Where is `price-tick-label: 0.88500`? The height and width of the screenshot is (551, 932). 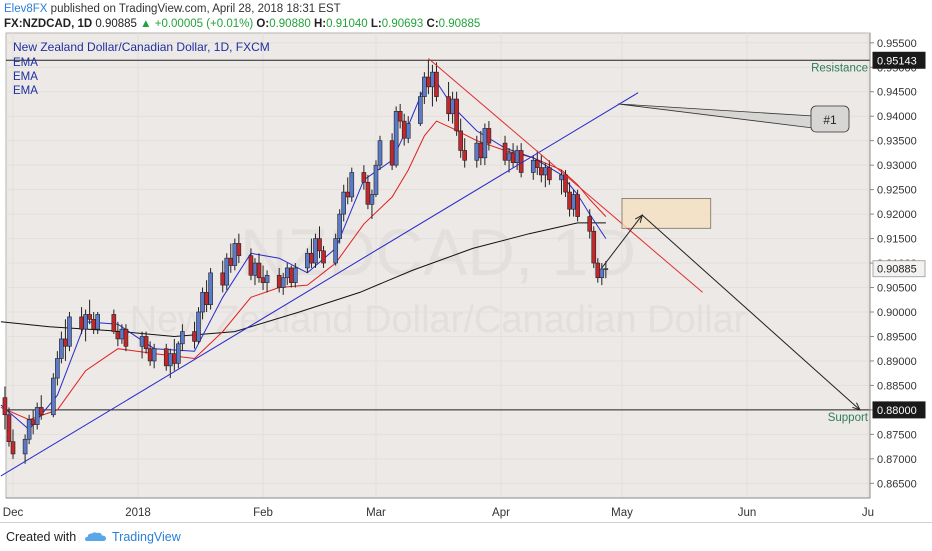
price-tick-label: 0.88500 is located at coordinates (897, 386).